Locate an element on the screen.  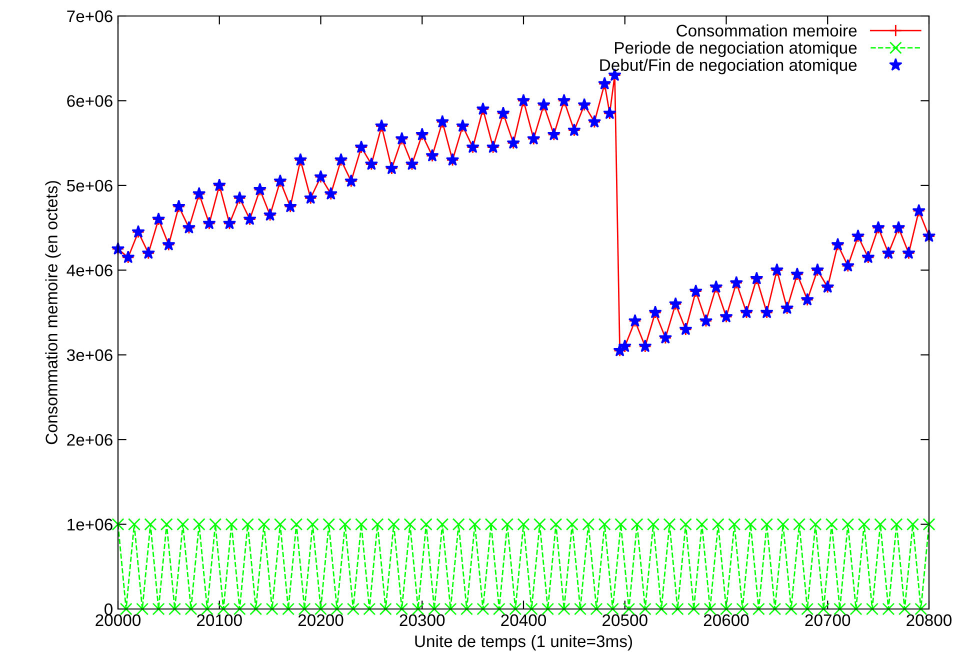
x-axis-title: Unite de temps (1 unite=3ms) is located at coordinates (523, 642).